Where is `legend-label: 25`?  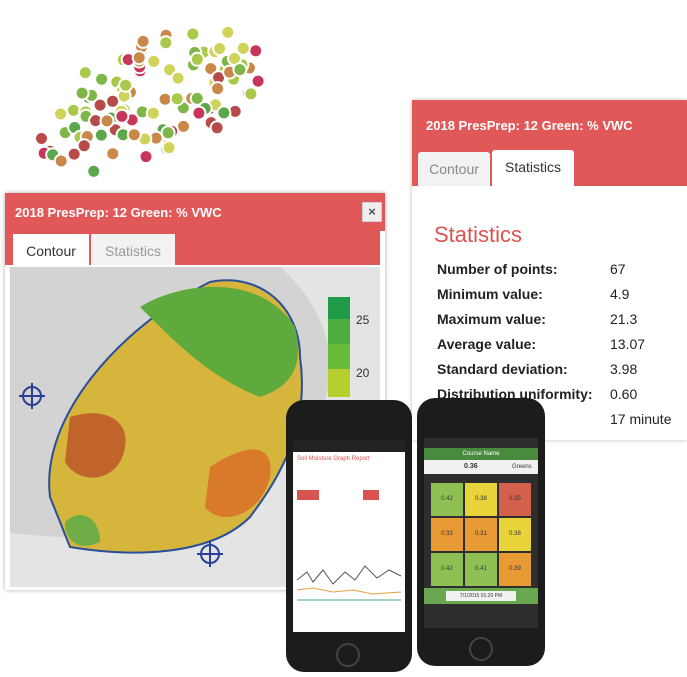 legend-label: 25 is located at coordinates (363, 320).